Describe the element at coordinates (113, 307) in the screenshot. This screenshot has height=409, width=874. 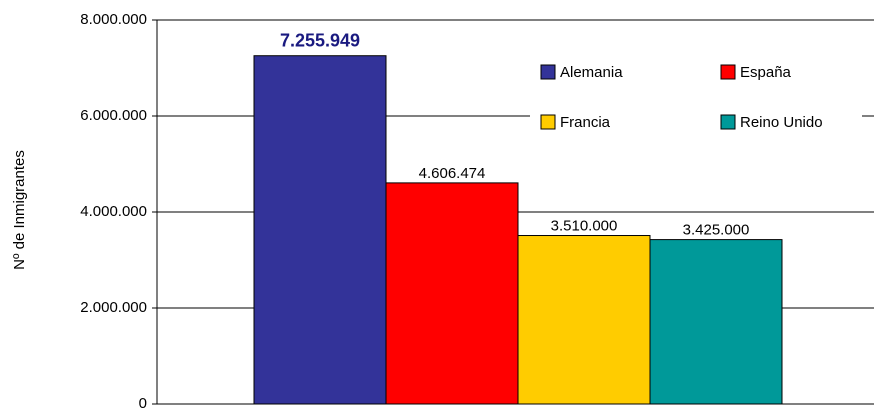
I see `y-tick-label: 2.000.000` at that location.